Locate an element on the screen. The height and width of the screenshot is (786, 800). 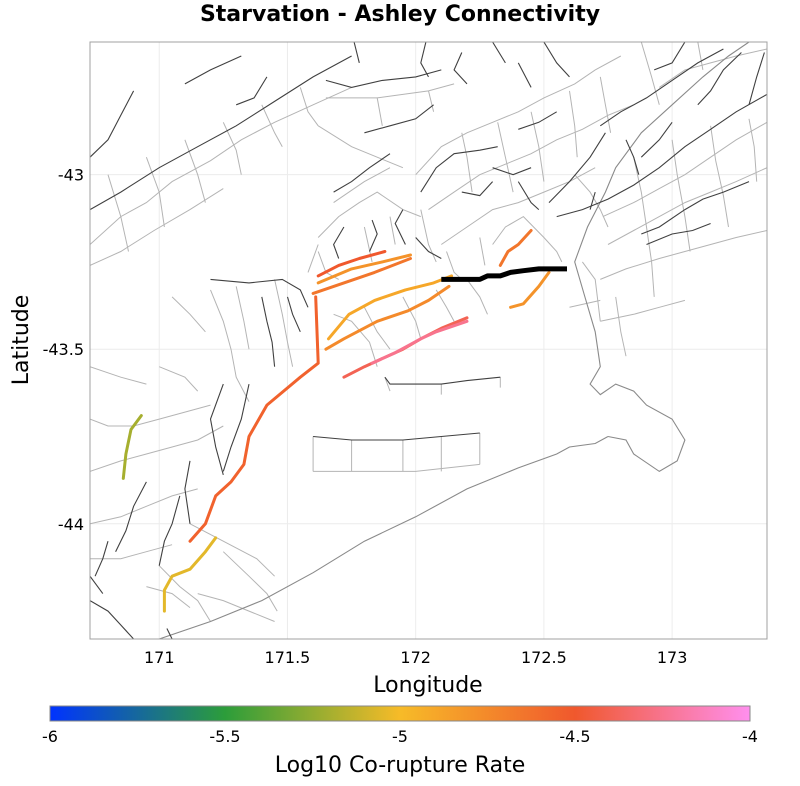
colorbar-label: Log10 Co-rupture Rate is located at coordinates (400, 765).